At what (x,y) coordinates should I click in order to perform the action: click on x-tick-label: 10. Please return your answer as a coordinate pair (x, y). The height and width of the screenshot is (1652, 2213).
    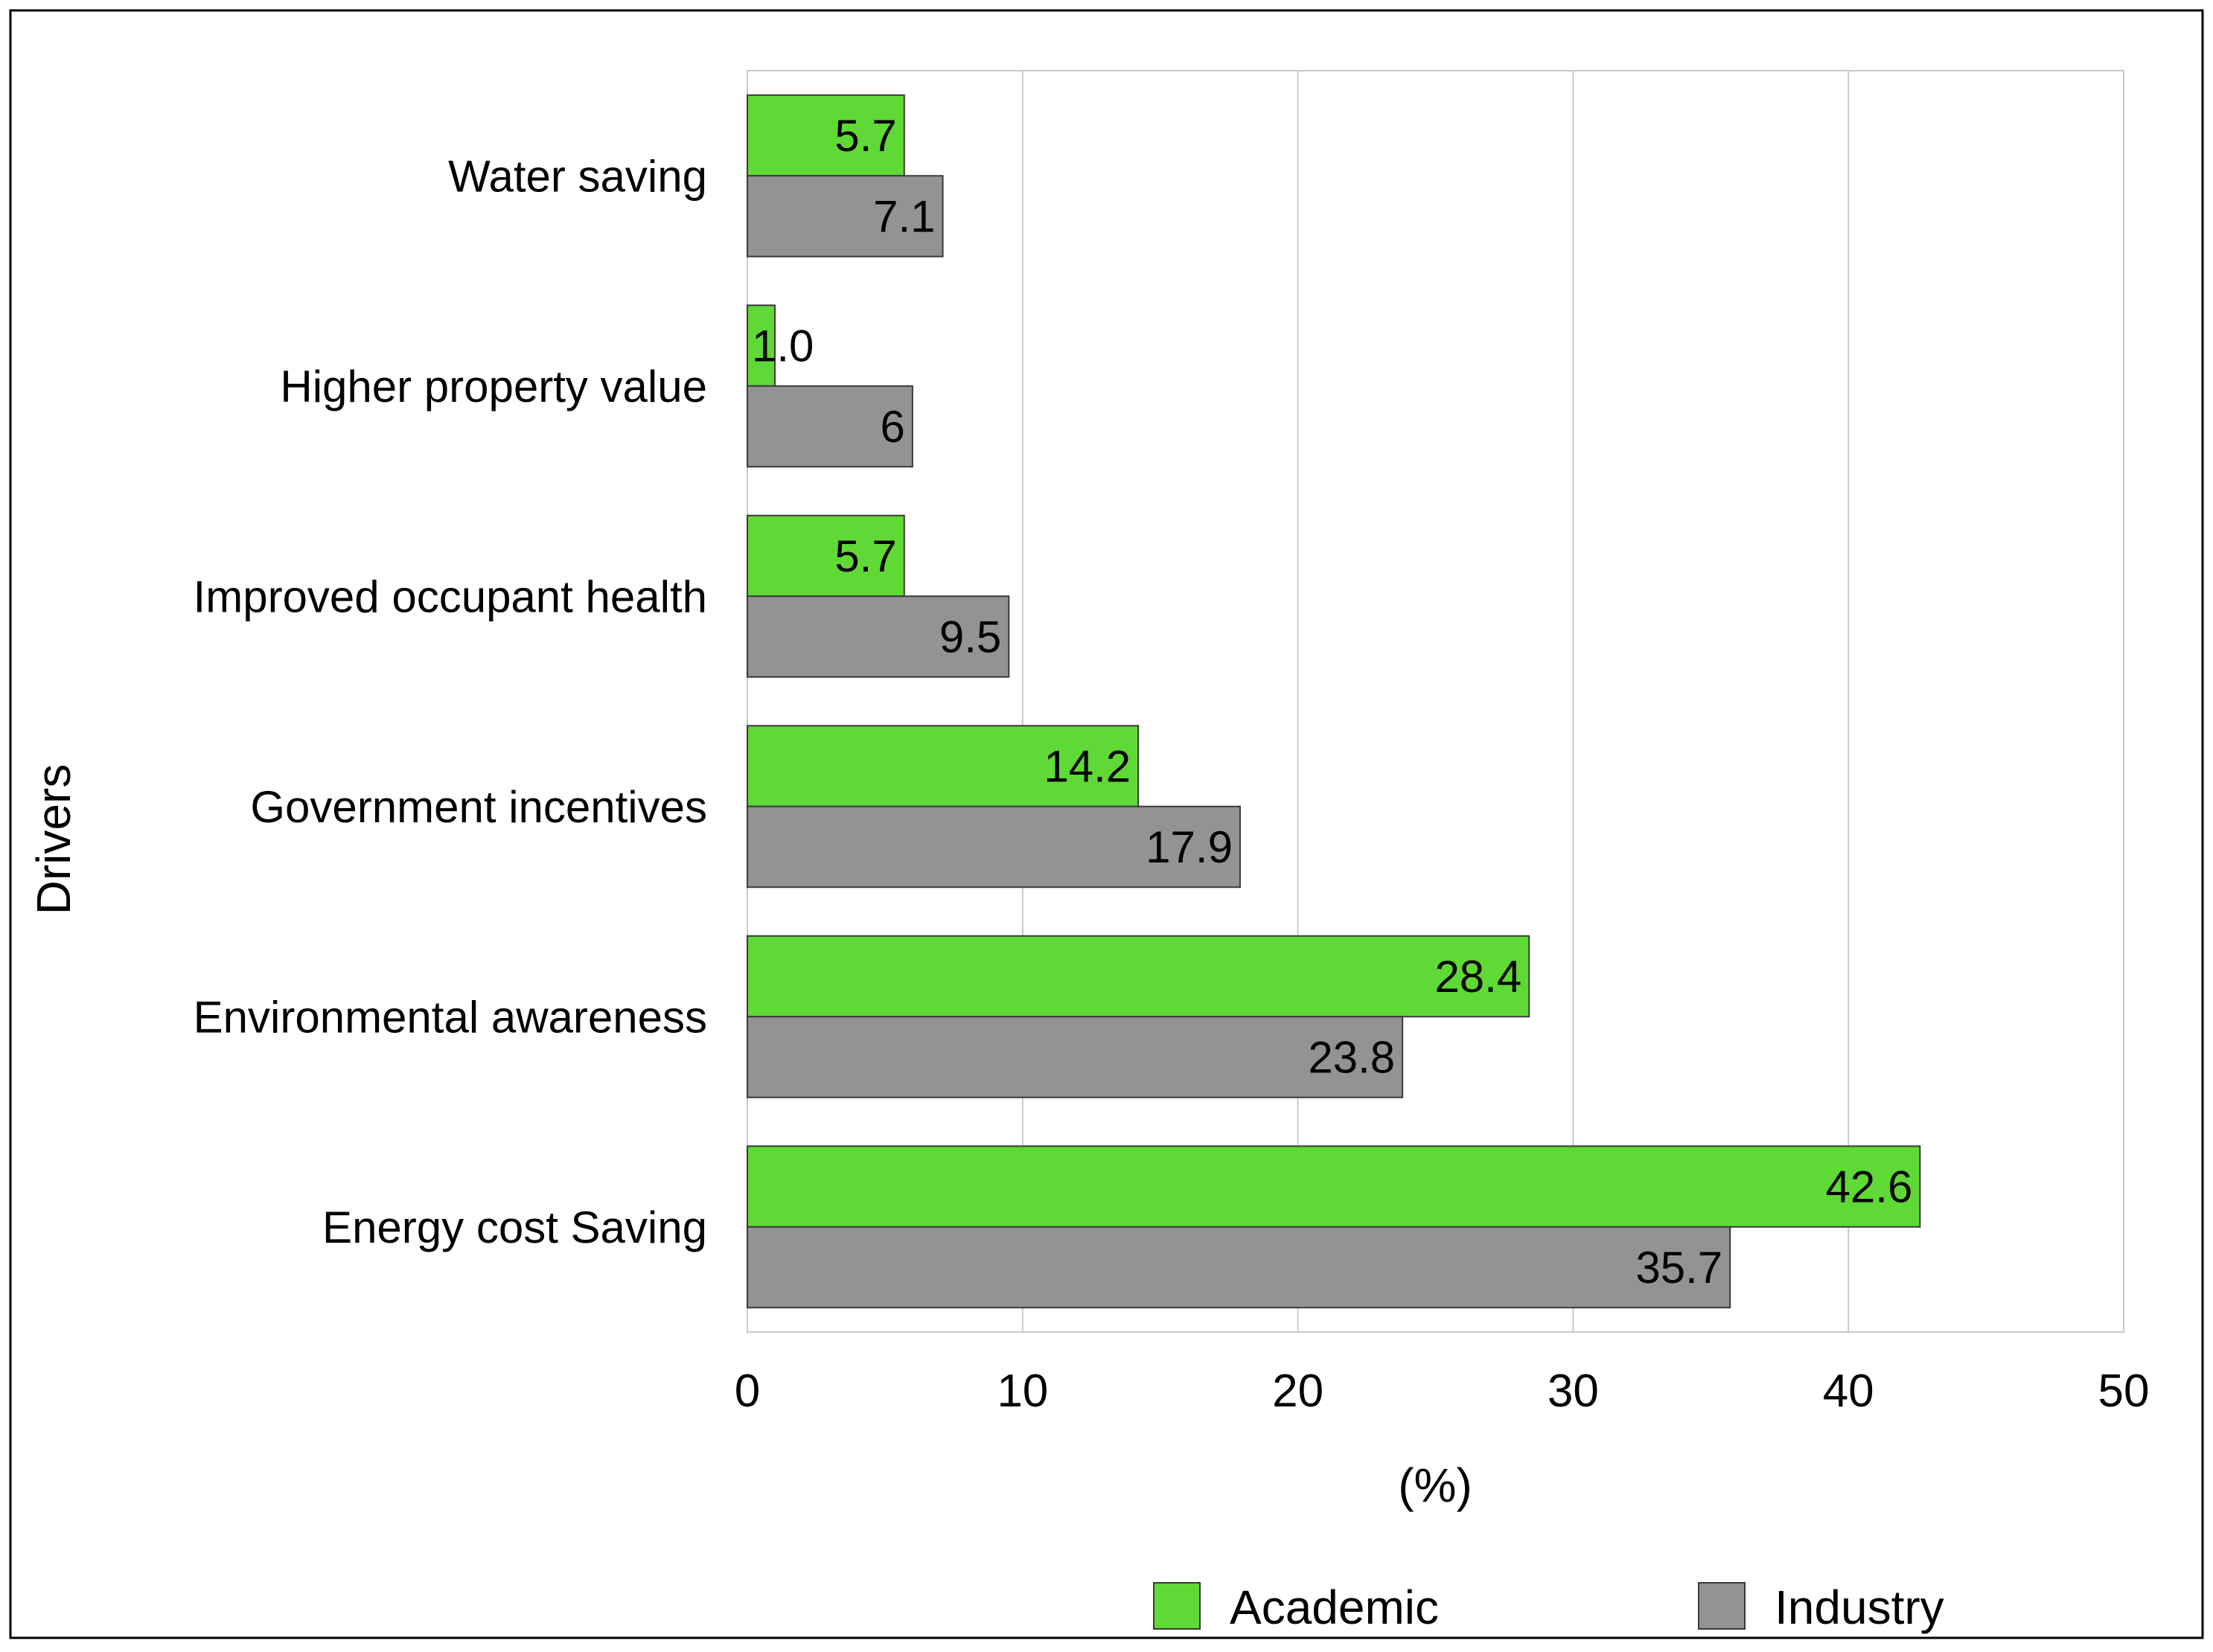
    Looking at the image, I should click on (1022, 1391).